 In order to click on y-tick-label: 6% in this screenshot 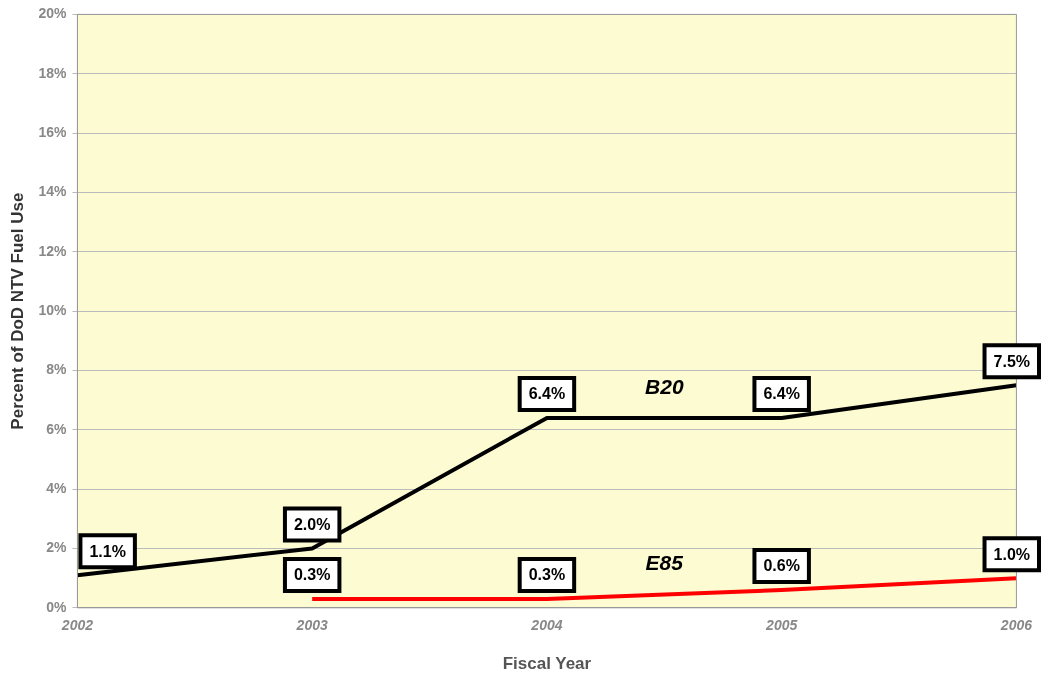, I will do `click(56, 428)`.